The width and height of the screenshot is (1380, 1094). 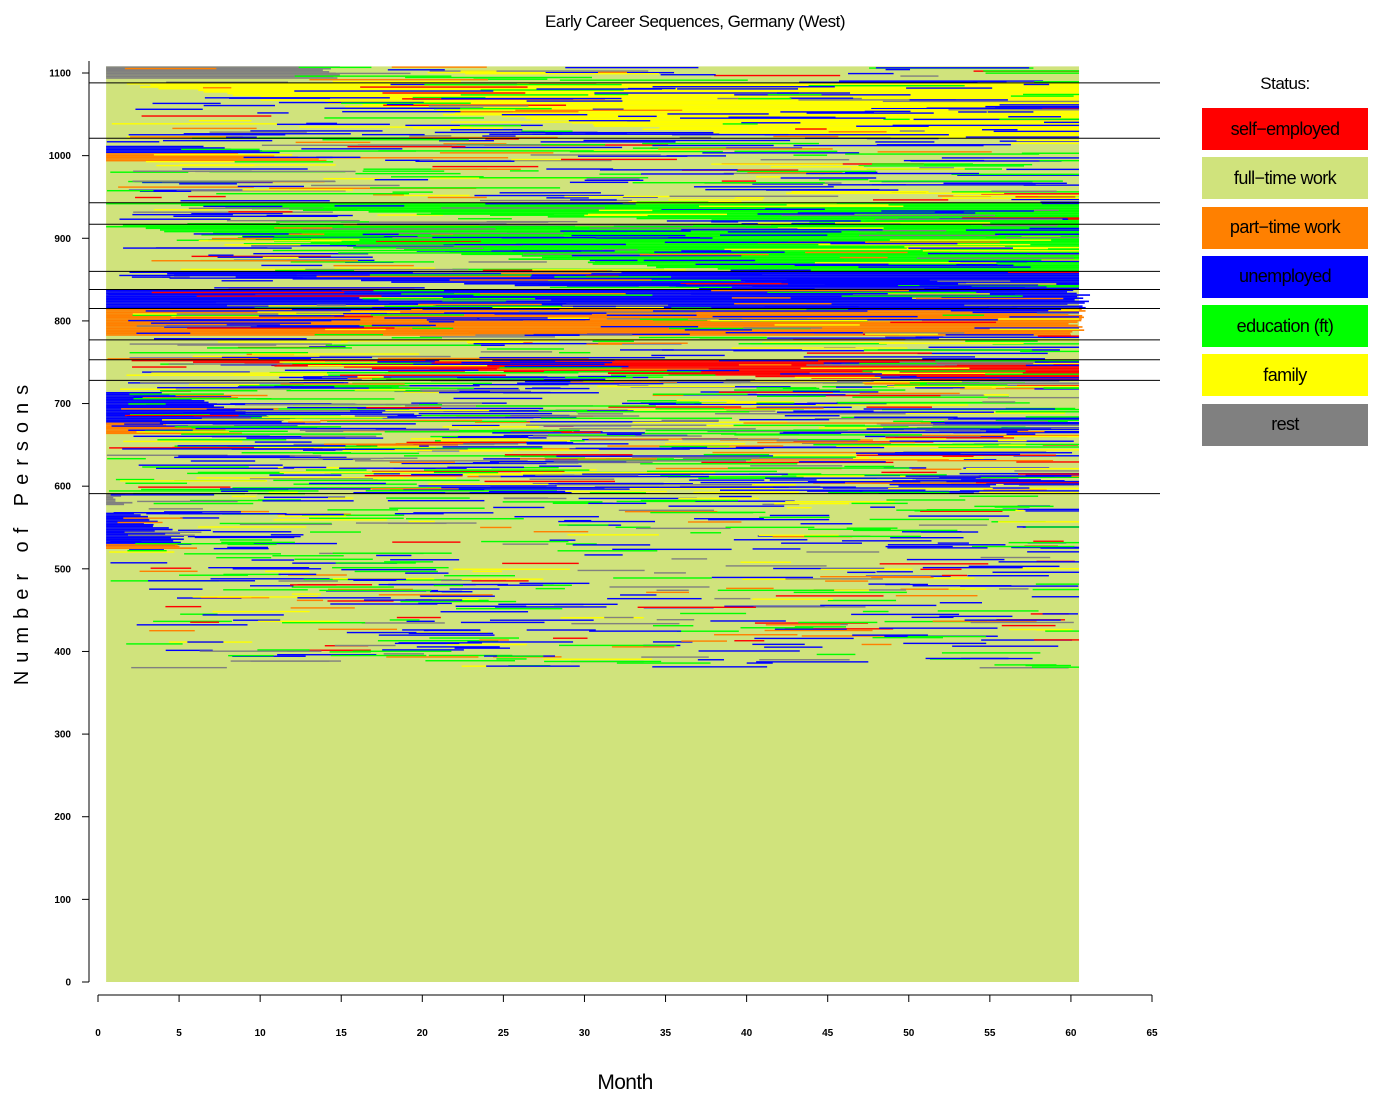 What do you see at coordinates (62, 321) in the screenshot?
I see `y-tick-label: 800` at bounding box center [62, 321].